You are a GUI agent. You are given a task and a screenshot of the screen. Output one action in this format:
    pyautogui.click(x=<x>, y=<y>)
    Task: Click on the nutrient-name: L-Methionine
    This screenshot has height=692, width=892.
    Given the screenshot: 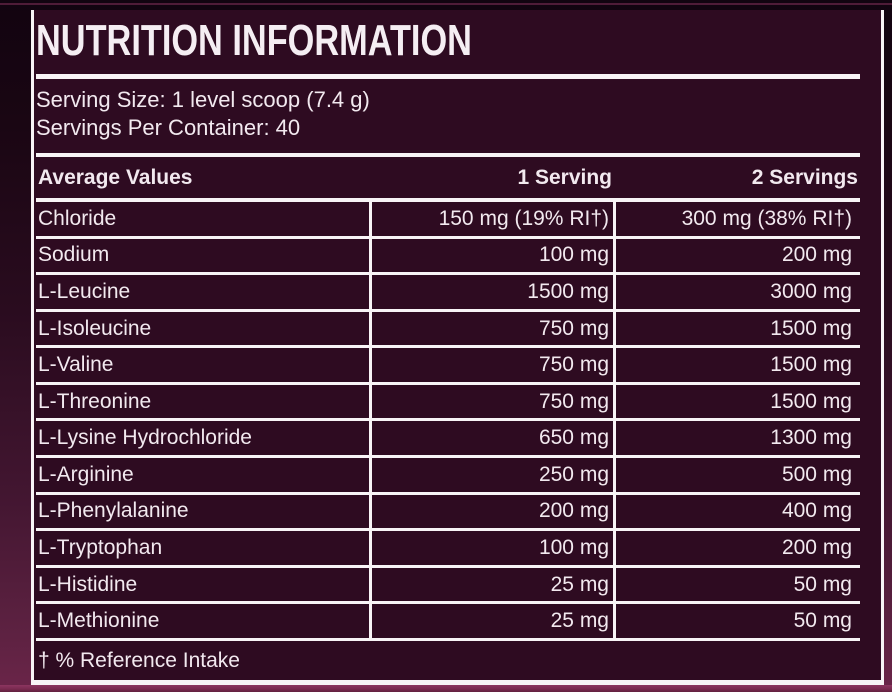 What is the action you would take?
    pyautogui.click(x=99, y=621)
    